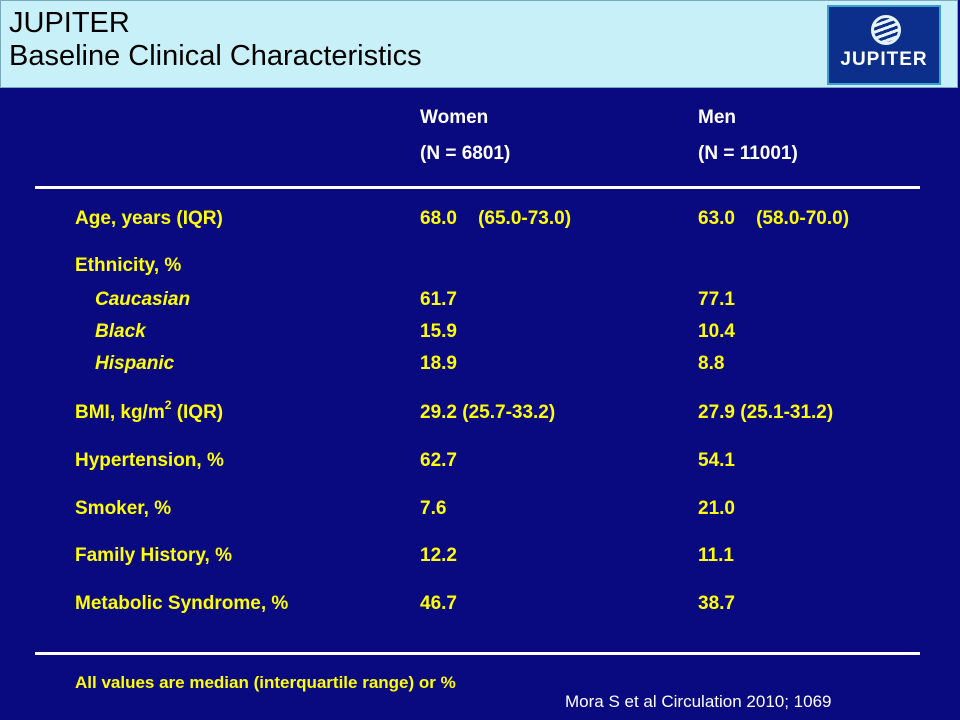 The image size is (960, 720). Describe the element at coordinates (438, 363) in the screenshot. I see `row-women-hispanic: 18.9` at that location.